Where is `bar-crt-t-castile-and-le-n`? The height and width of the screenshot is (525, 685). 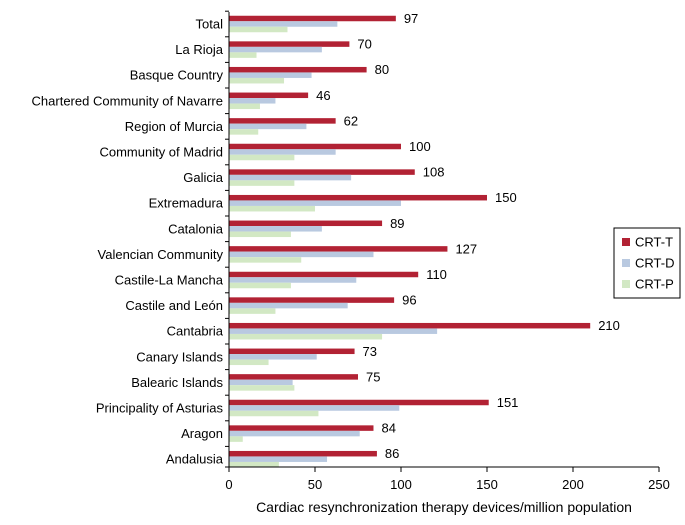 bar-crt-t-castile-and-le-n is located at coordinates (312, 300).